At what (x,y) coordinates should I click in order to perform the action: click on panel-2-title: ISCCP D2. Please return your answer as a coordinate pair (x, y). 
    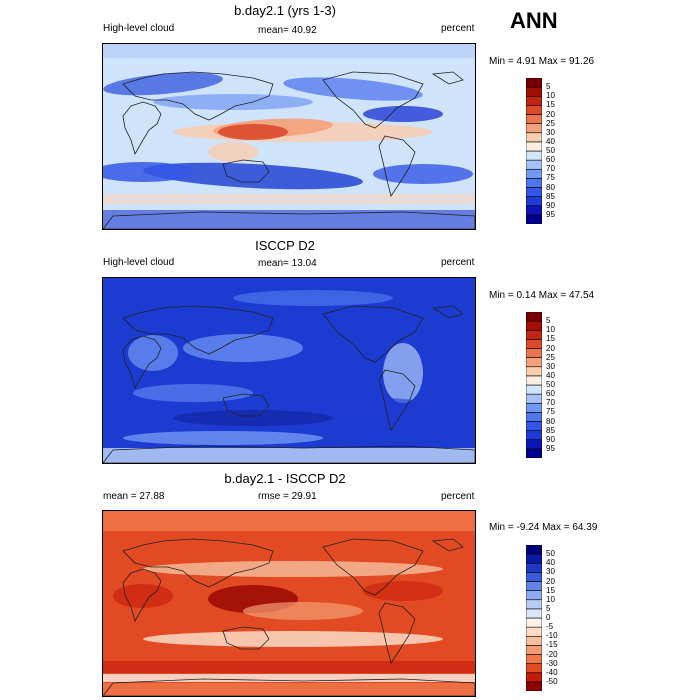
    Looking at the image, I should click on (285, 245).